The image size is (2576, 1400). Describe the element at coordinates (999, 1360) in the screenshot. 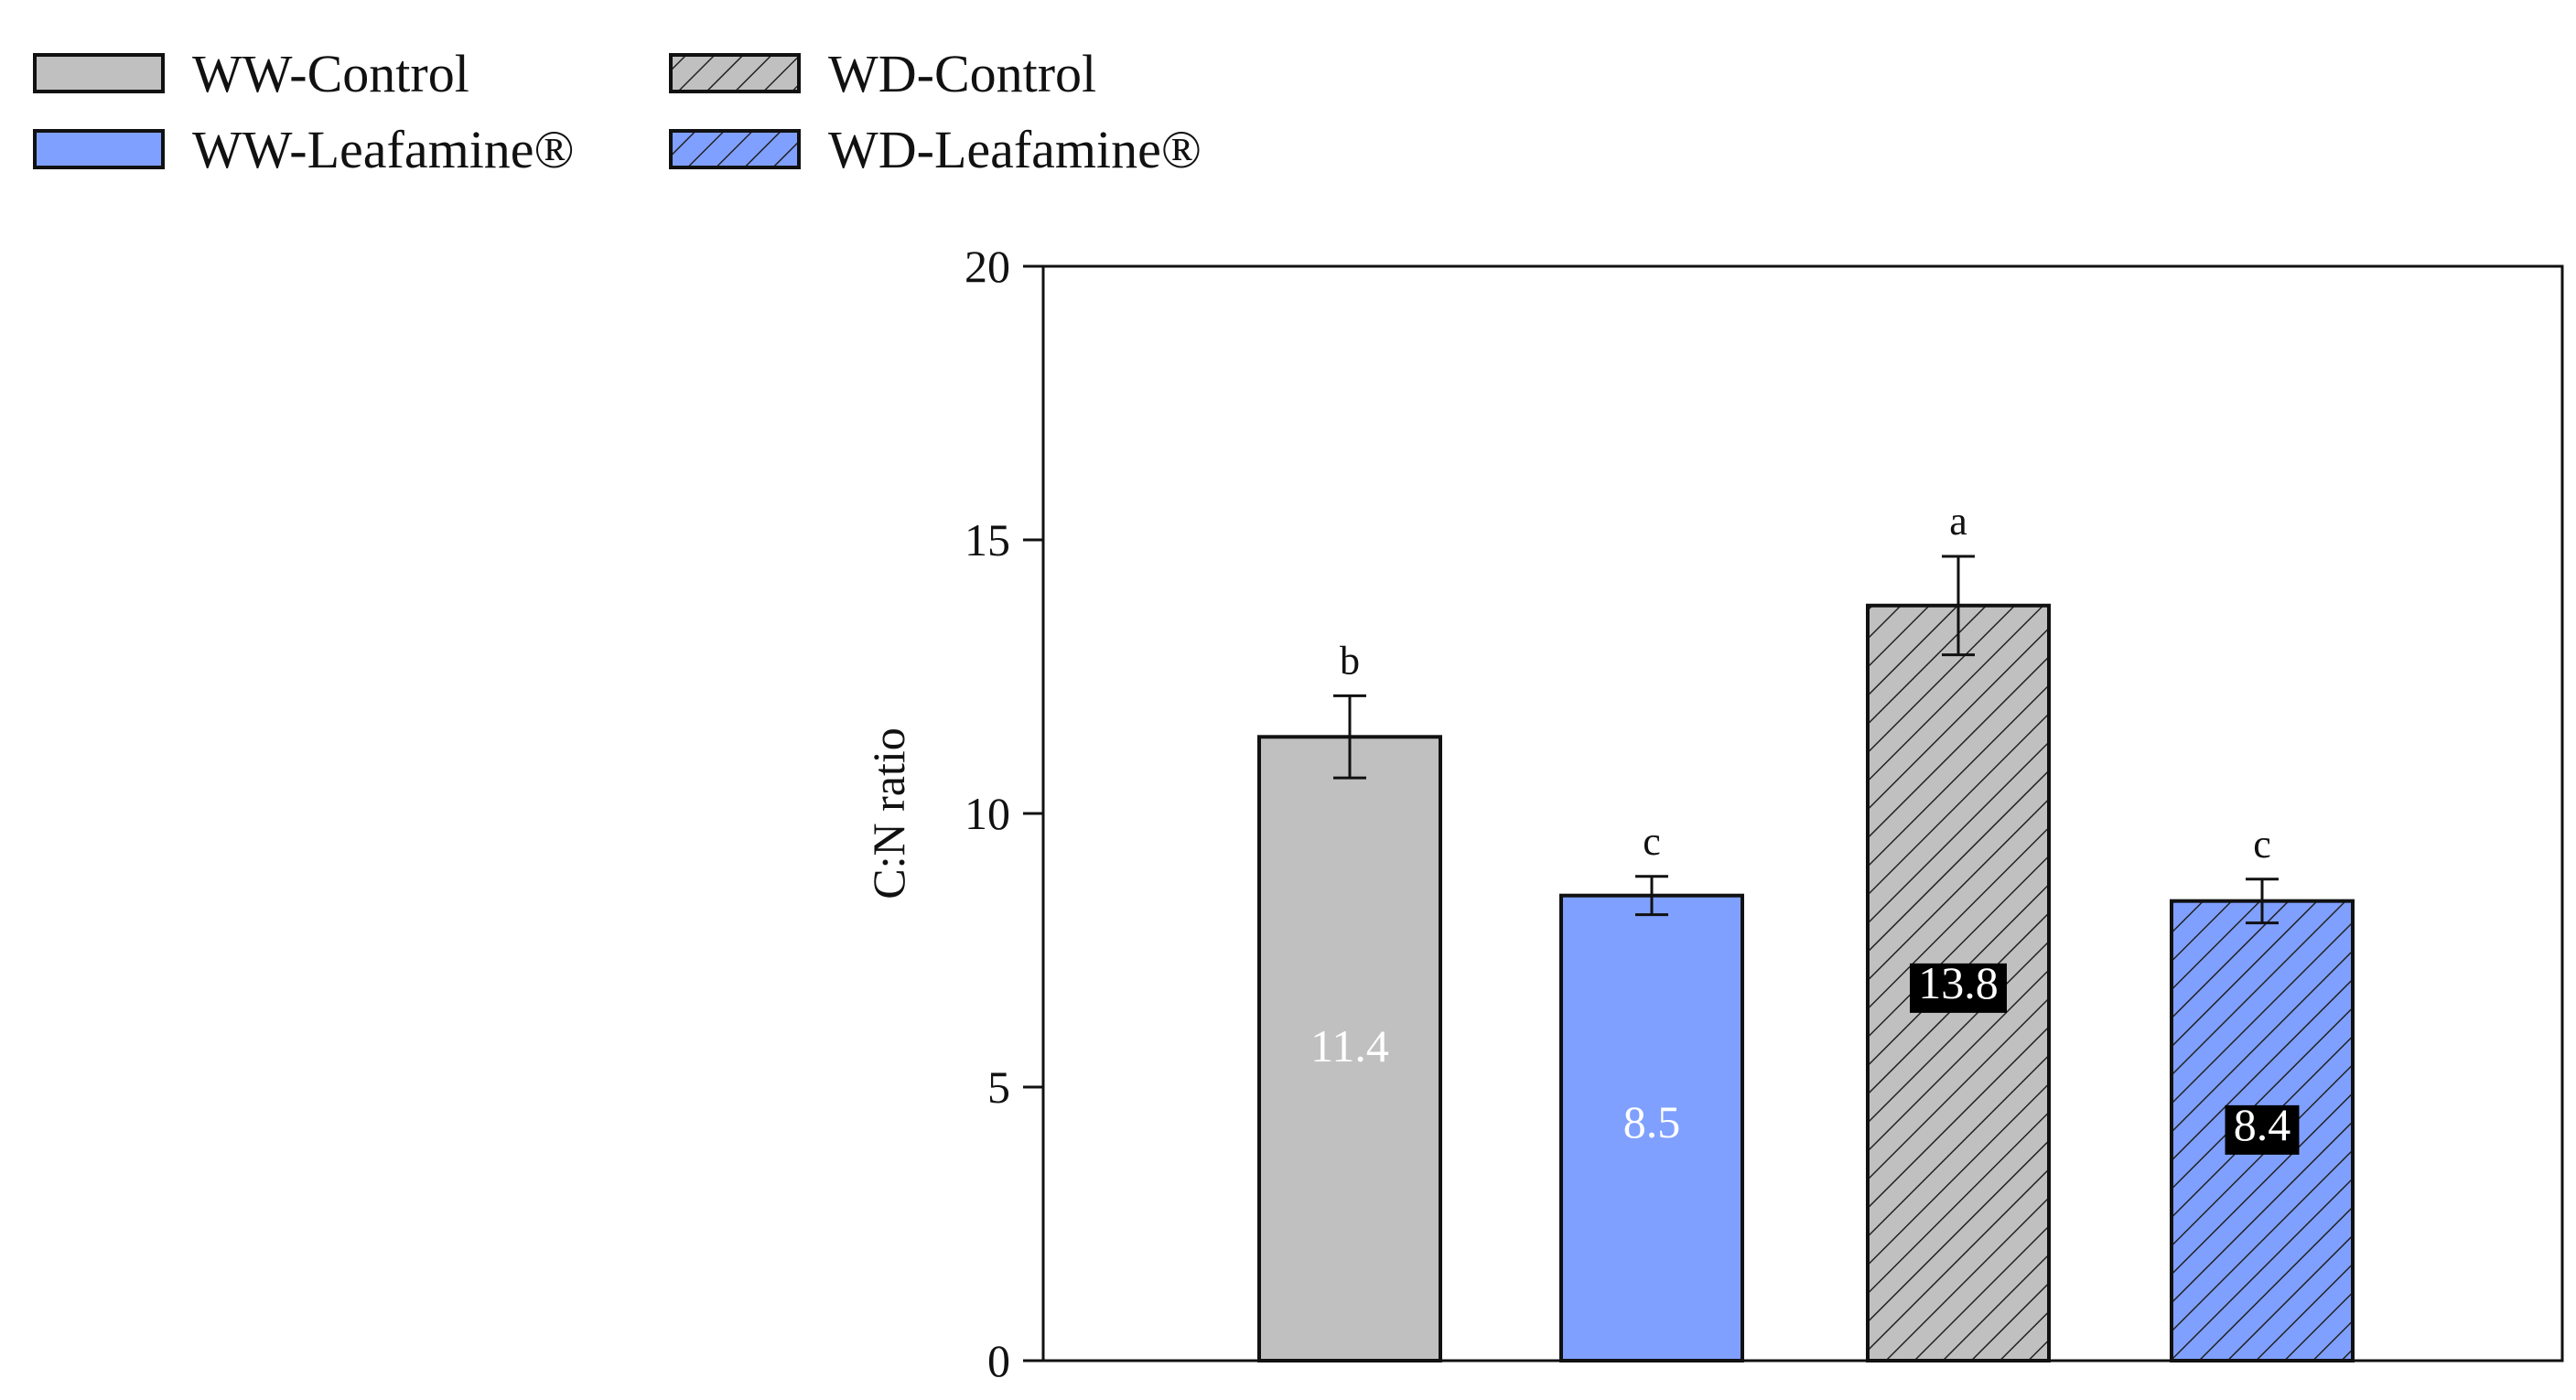

I see `y-tick-label-0: 0` at that location.